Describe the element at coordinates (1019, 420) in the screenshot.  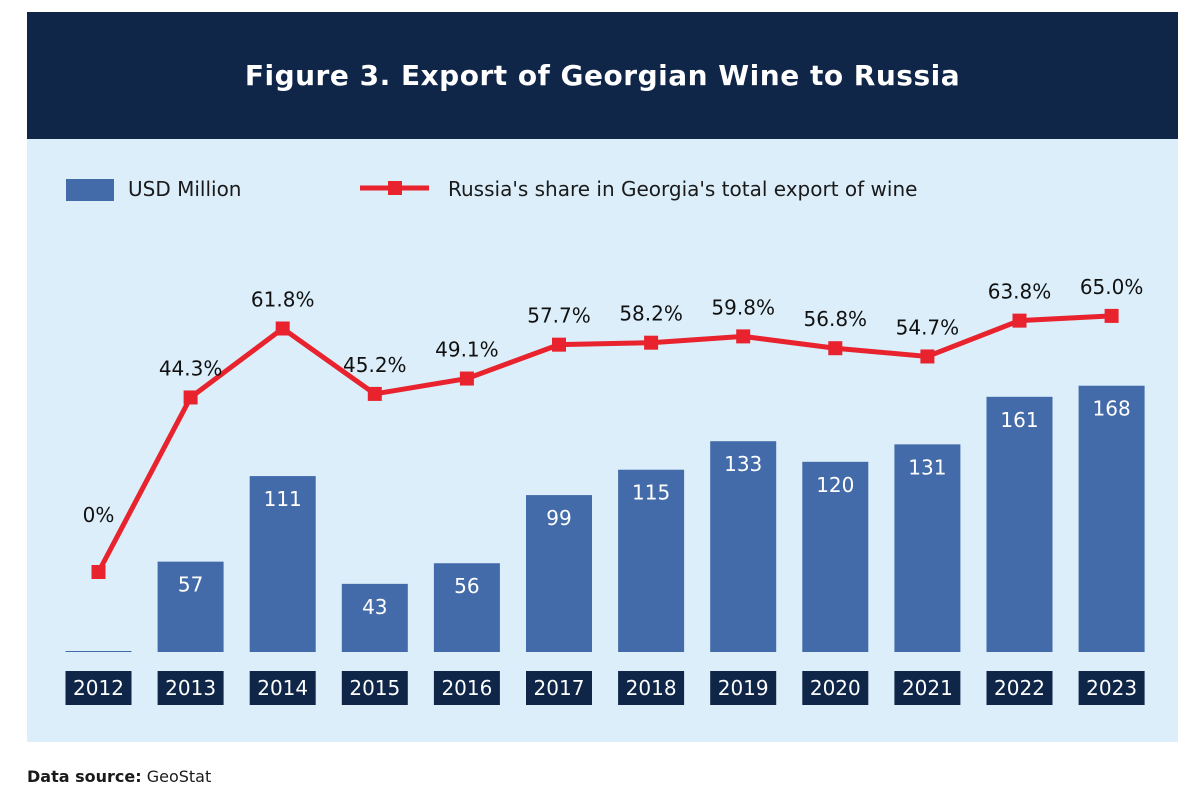
I see `bar-label-2022: 161` at that location.